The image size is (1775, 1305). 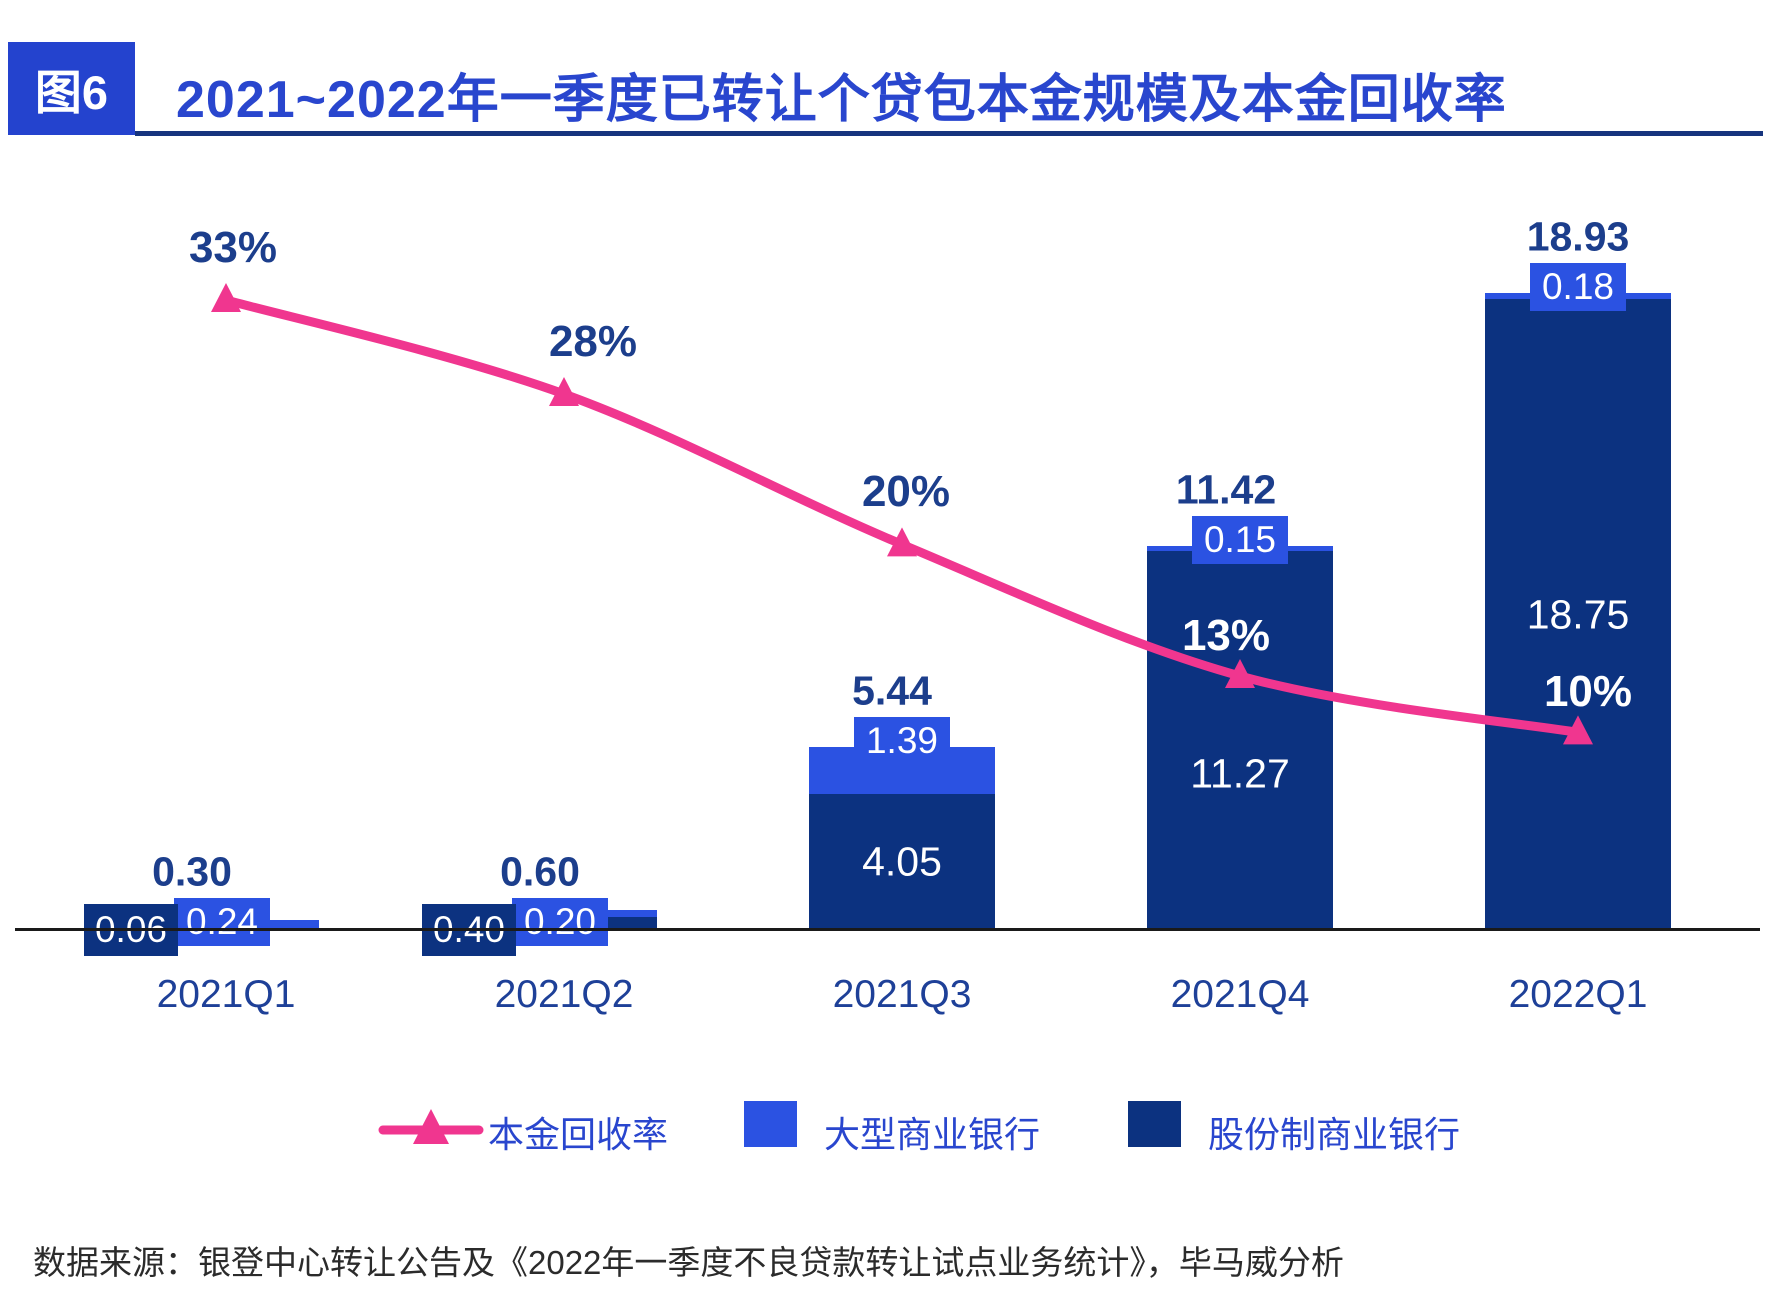 I want to click on data-label-shareholding-banks: 18.75, so click(x=1578, y=614).